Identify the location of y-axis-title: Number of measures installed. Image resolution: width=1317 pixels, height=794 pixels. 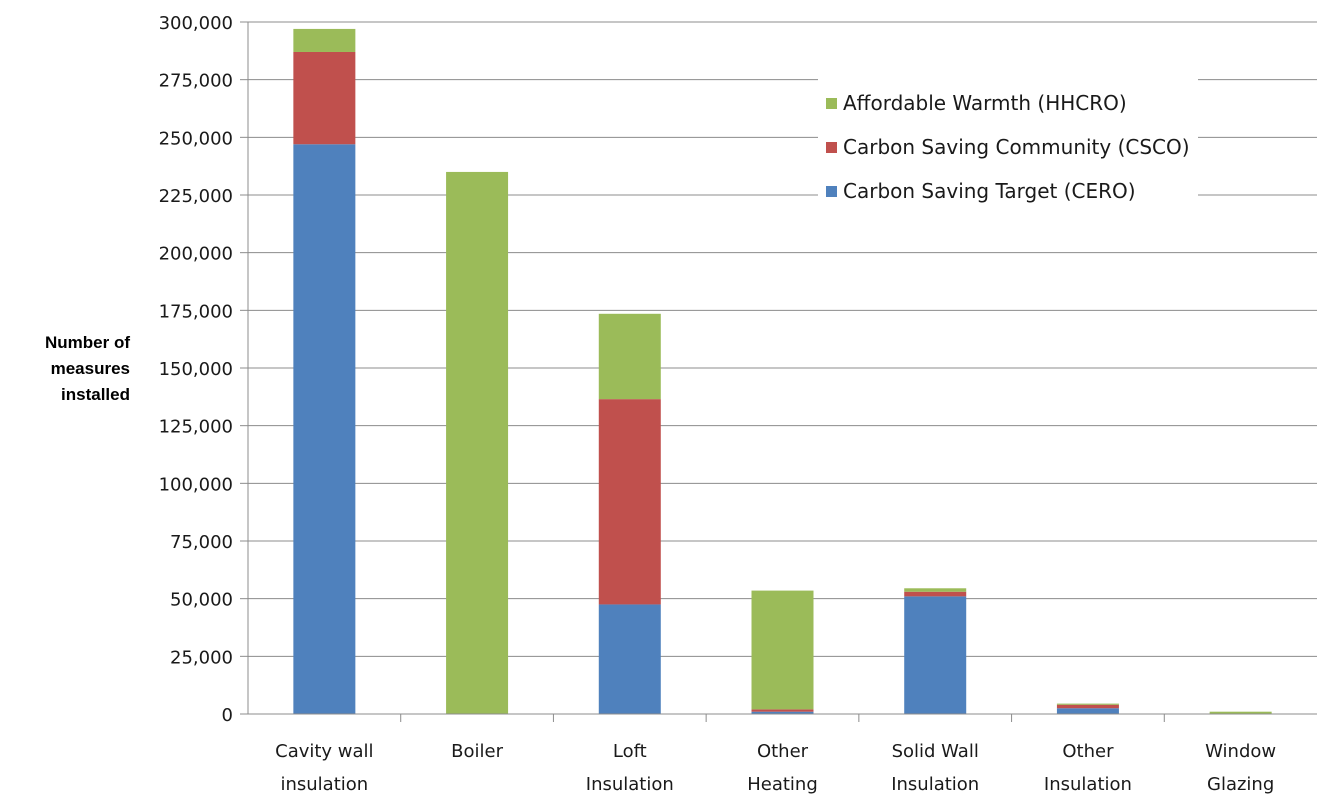
(65, 369).